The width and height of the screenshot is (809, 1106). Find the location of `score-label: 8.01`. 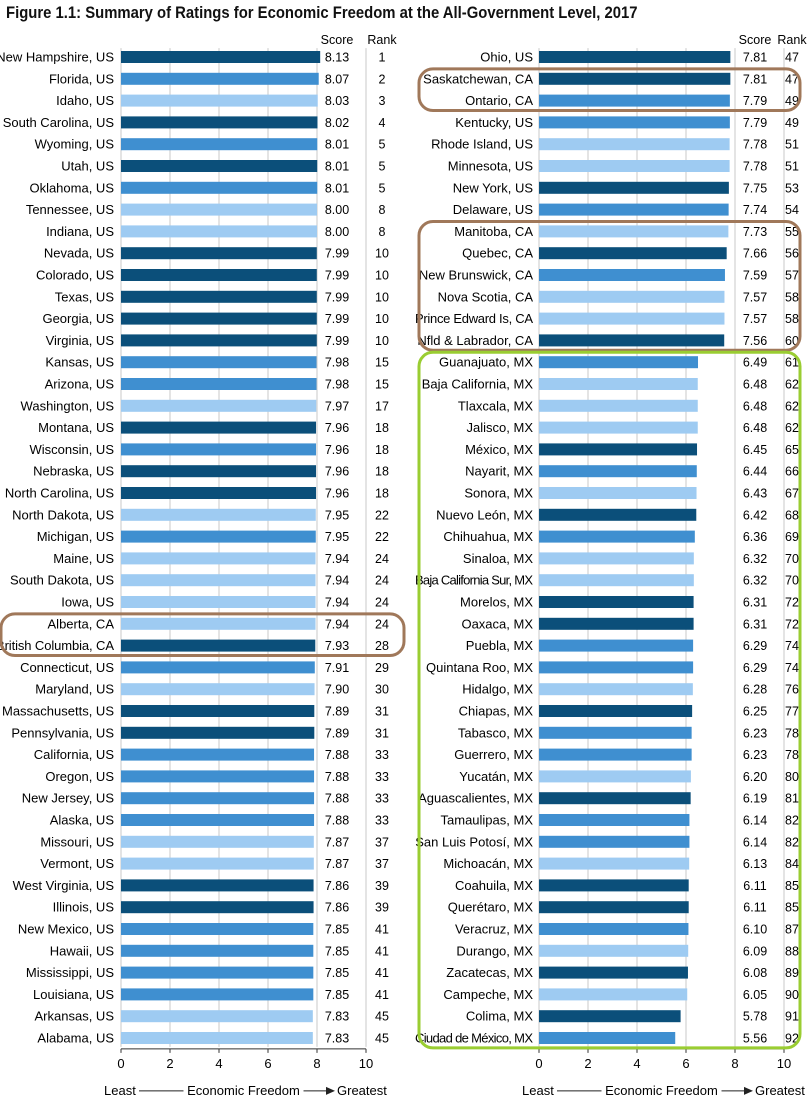

score-label: 8.01 is located at coordinates (337, 188).